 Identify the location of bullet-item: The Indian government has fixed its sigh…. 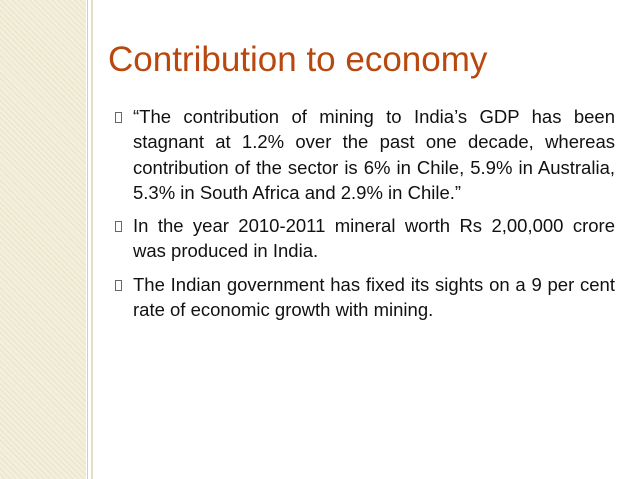
(364, 297).